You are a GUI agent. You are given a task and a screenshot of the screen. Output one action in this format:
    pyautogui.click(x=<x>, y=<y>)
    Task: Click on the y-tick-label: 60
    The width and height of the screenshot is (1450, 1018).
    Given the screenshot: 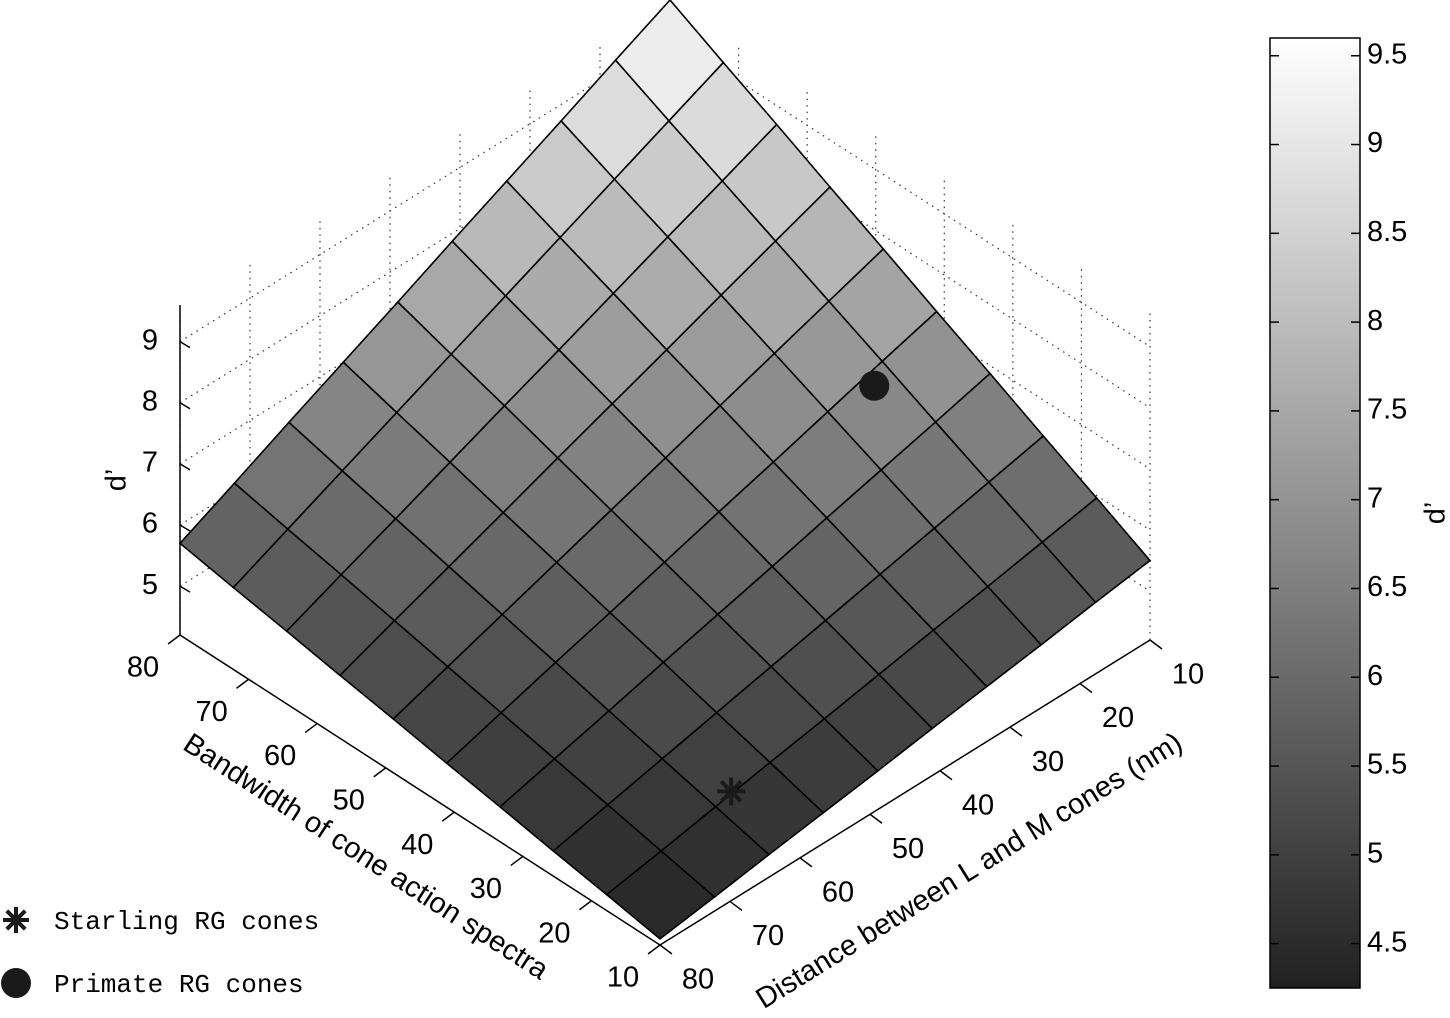 What is the action you would take?
    pyautogui.click(x=280, y=756)
    